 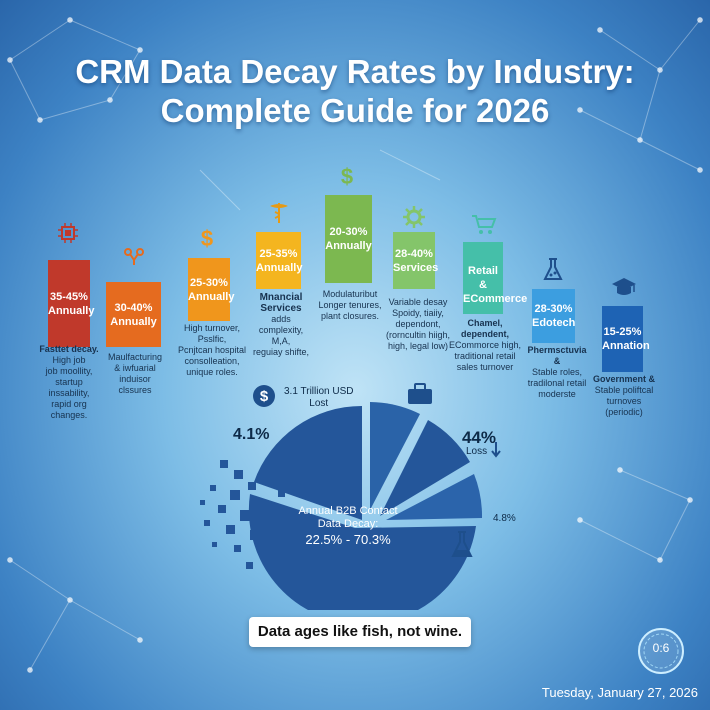 I want to click on bar-description-line: changes., so click(x=69, y=415).